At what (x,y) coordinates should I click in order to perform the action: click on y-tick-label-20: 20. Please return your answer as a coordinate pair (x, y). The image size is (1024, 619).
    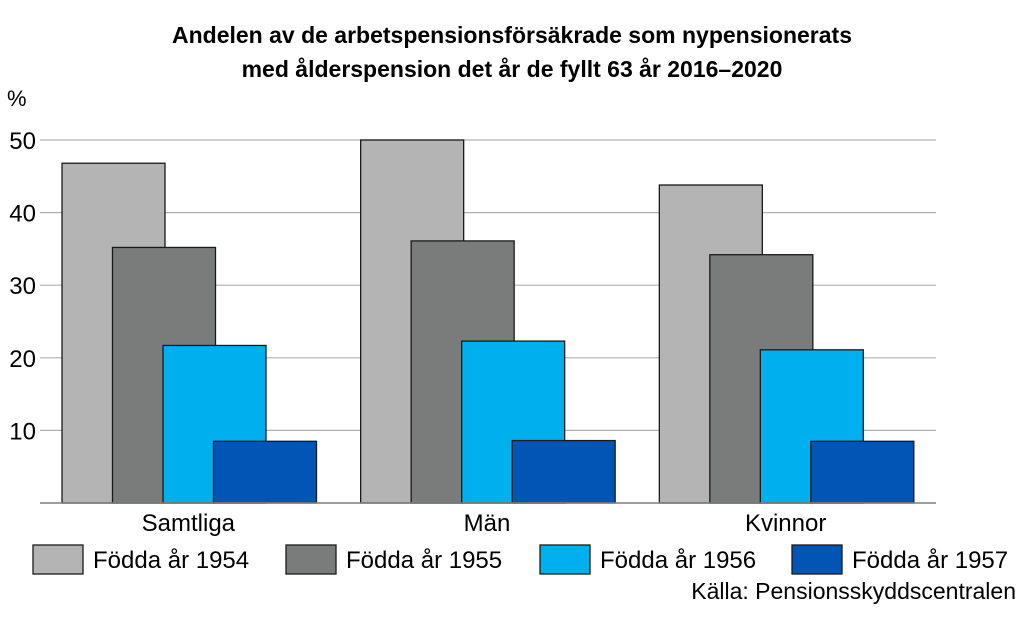
    Looking at the image, I should click on (22, 359).